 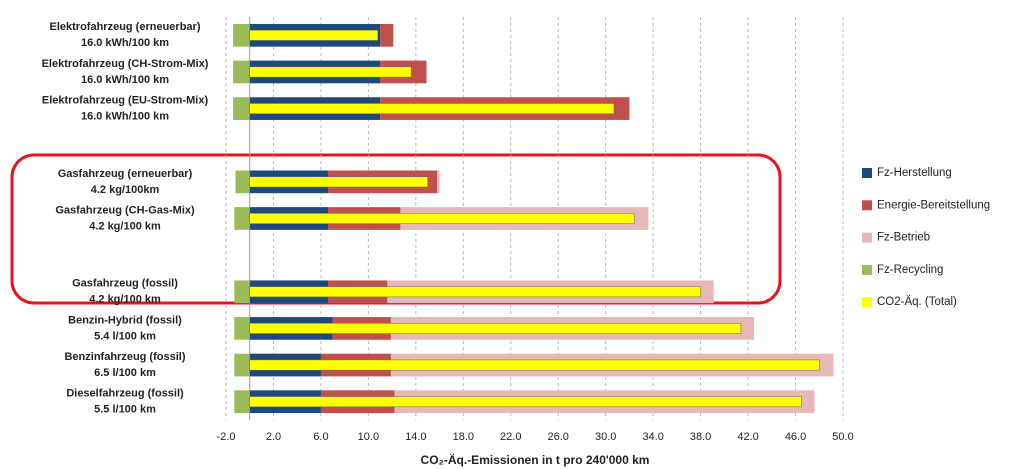 I want to click on y-tick-label: Gasfahrzeug (CH-Gas-Mix), so click(x=125, y=210).